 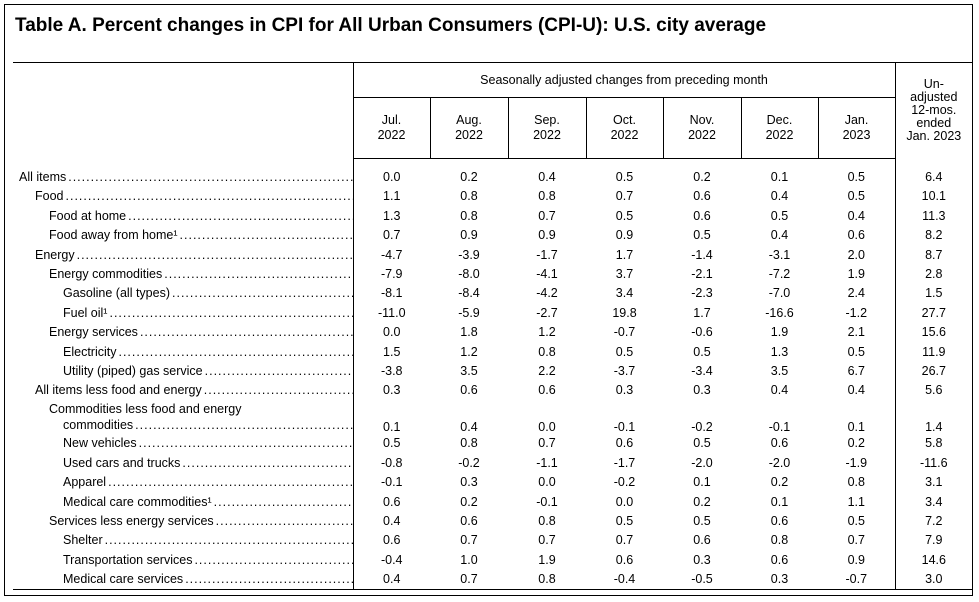 What do you see at coordinates (547, 128) in the screenshot?
I see `month-header: Sep. 2022` at bounding box center [547, 128].